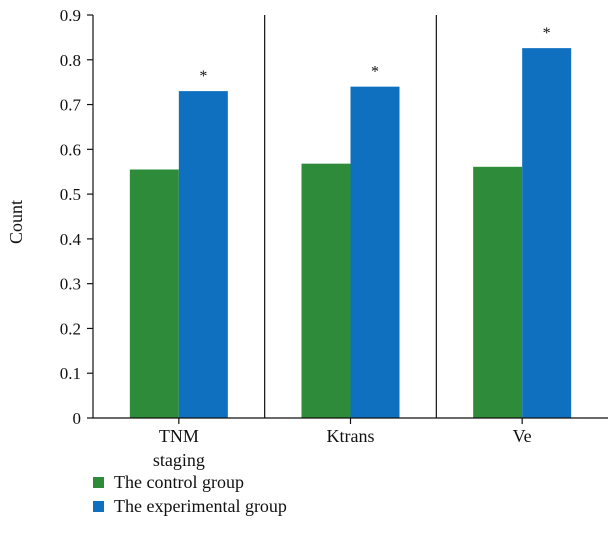 Image resolution: width=608 pixels, height=533 pixels. Describe the element at coordinates (70, 373) in the screenshot. I see `y-tick-label: 0.1` at that location.